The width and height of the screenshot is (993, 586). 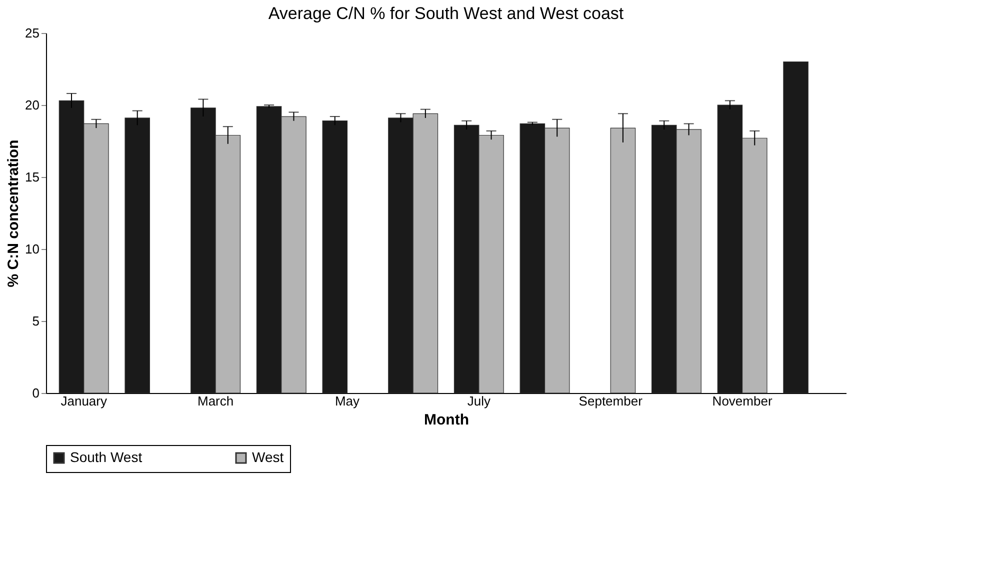 I want to click on x-axis-title: Month, so click(x=446, y=420).